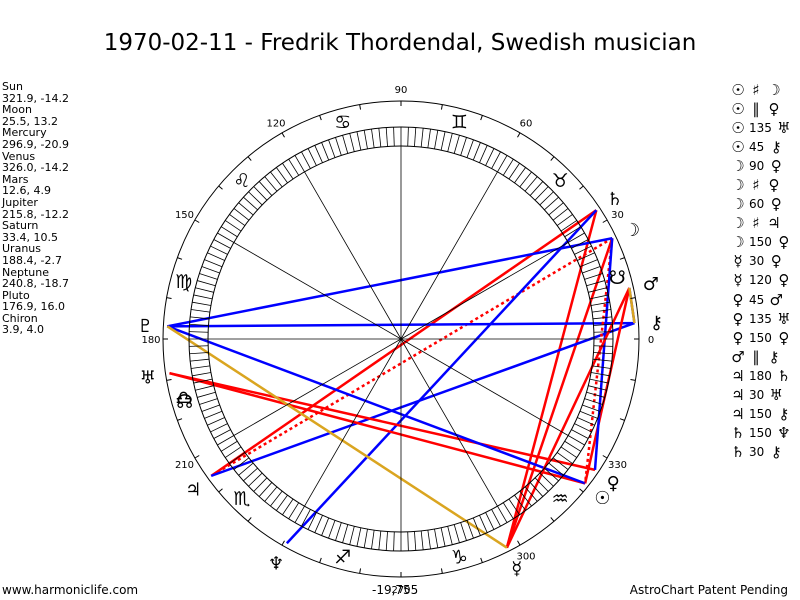 The width and height of the screenshot is (800, 600). Describe the element at coordinates (760, 127) in the screenshot. I see `aspect-angle-value: 135` at that location.